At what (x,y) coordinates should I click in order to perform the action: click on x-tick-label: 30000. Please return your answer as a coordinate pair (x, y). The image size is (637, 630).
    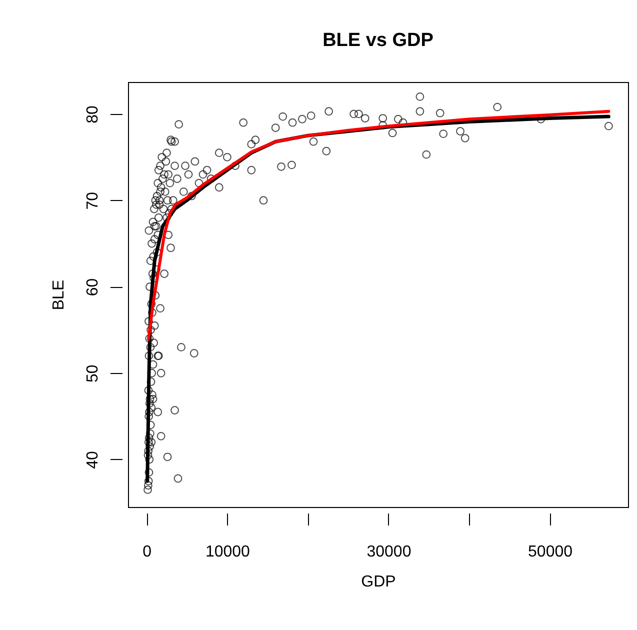
    Looking at the image, I should click on (389, 552).